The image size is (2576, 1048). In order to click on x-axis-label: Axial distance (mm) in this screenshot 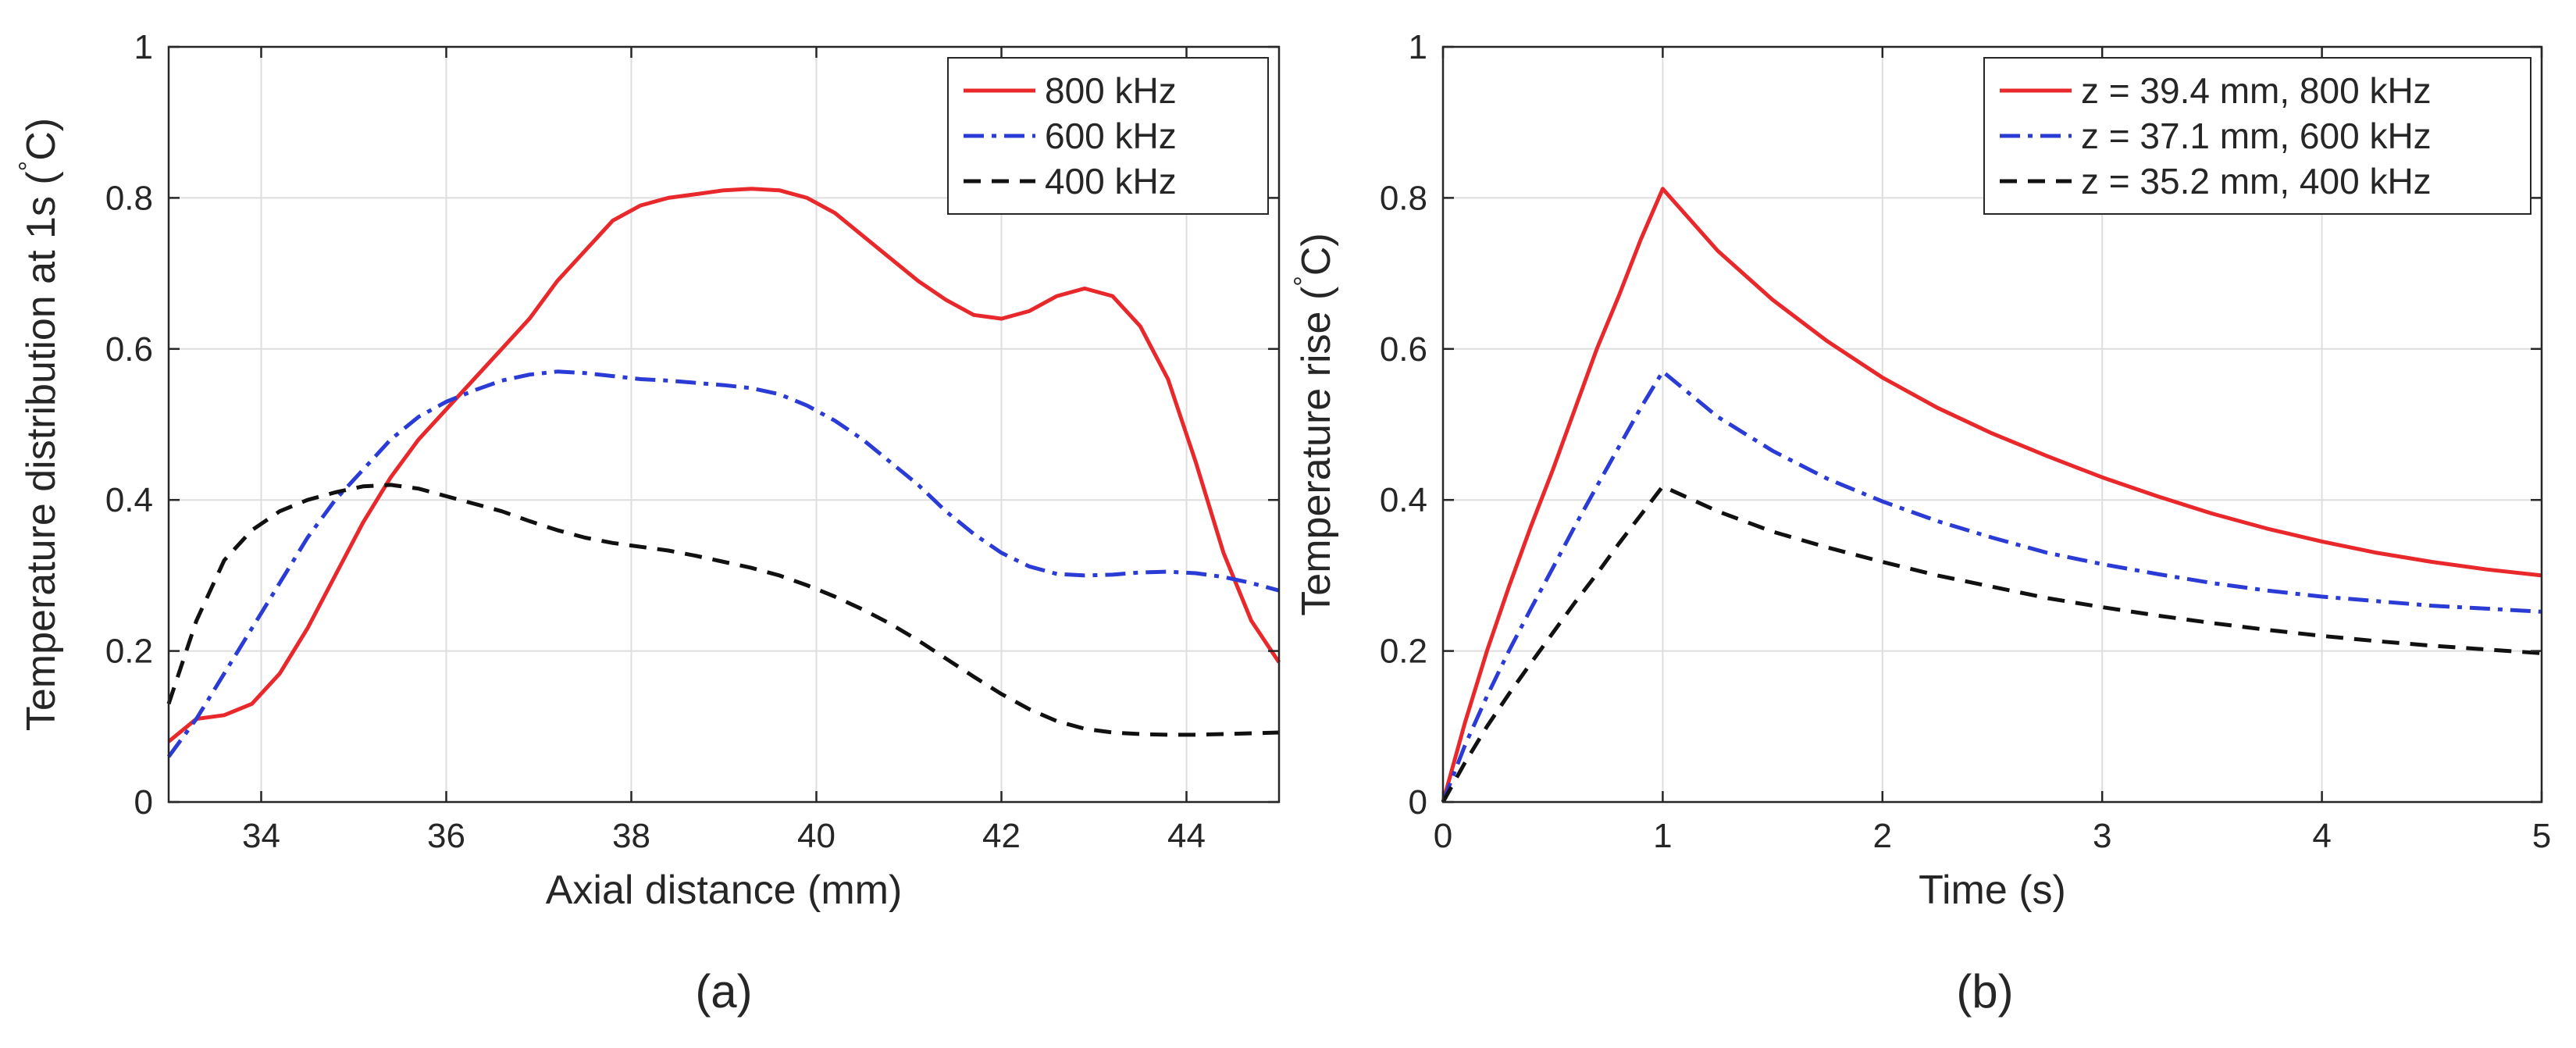, I will do `click(724, 890)`.